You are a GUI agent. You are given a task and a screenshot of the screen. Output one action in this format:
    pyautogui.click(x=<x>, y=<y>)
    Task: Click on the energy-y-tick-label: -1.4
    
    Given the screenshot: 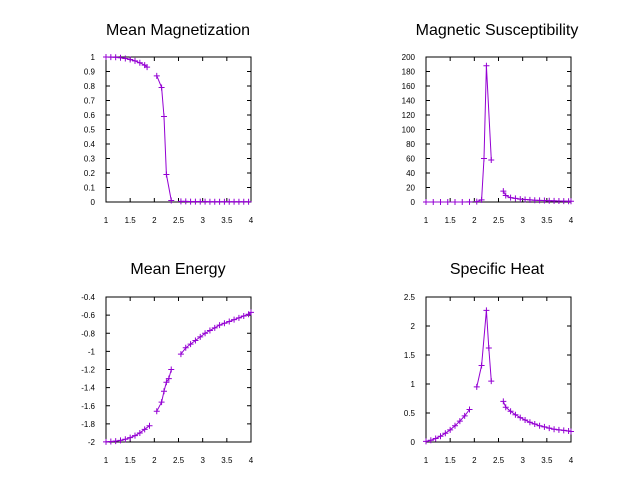 What is the action you would take?
    pyautogui.click(x=88, y=388)
    